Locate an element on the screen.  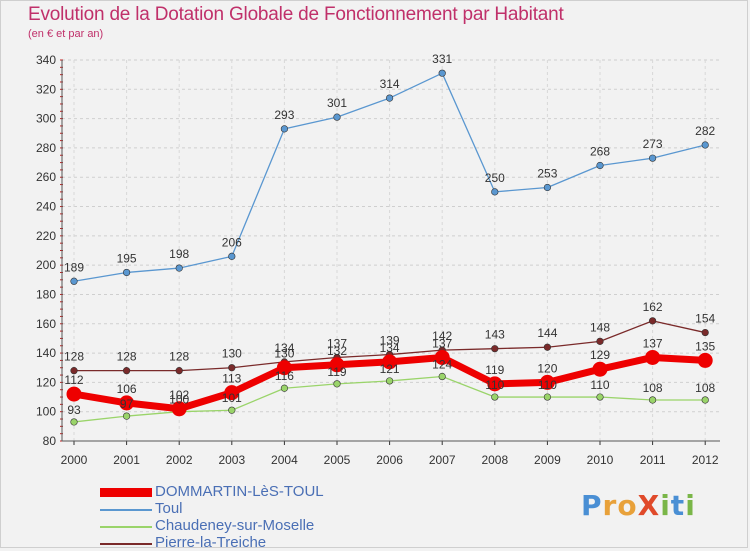
data-label: 195 is located at coordinates (127, 258).